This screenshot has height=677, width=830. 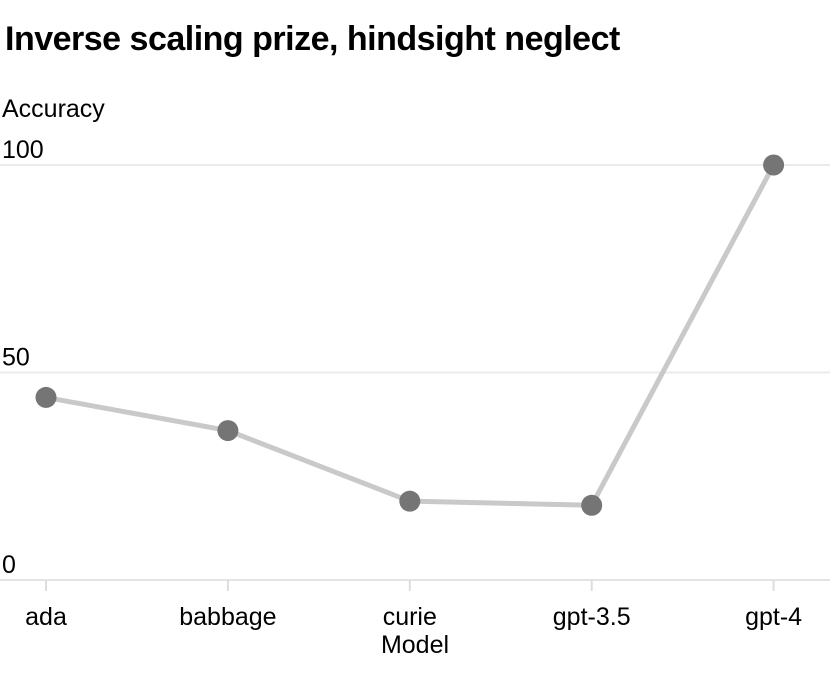 I want to click on x-tick-label: gpt-3.5, so click(x=592, y=617).